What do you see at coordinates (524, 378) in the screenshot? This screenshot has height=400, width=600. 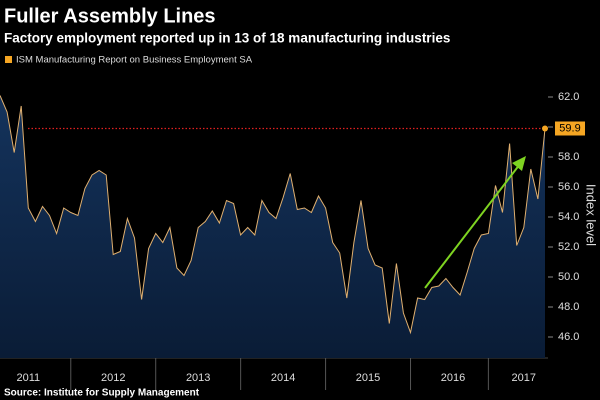 I see `x-tick-label: 2017` at bounding box center [524, 378].